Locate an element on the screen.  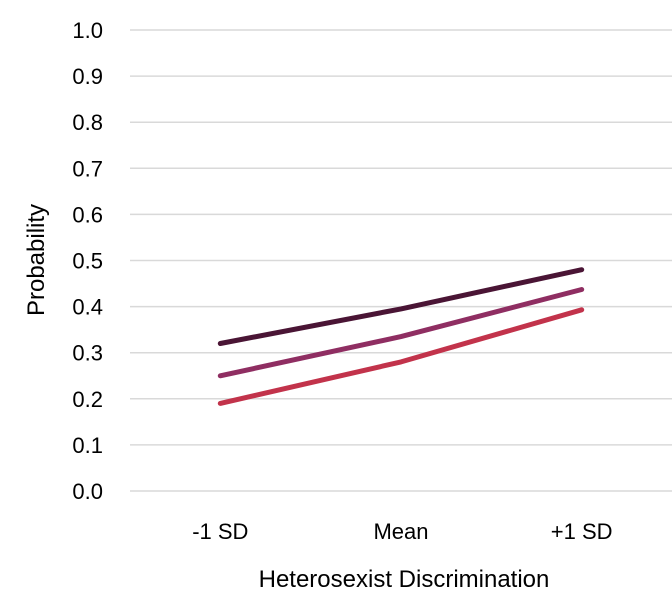
x-axis-title: Heterosexist Discrimination is located at coordinates (404, 578).